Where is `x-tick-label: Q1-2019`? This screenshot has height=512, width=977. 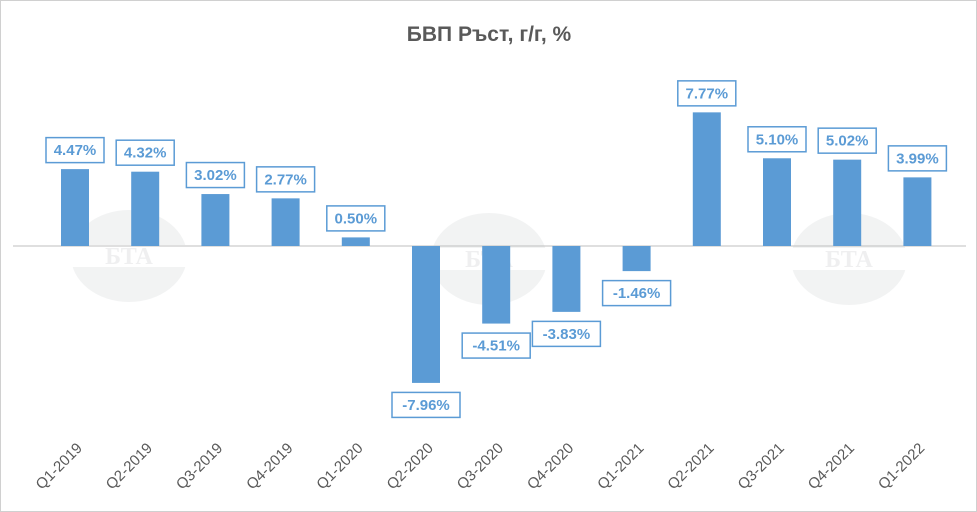 x-tick-label: Q1-2019 is located at coordinates (59, 466).